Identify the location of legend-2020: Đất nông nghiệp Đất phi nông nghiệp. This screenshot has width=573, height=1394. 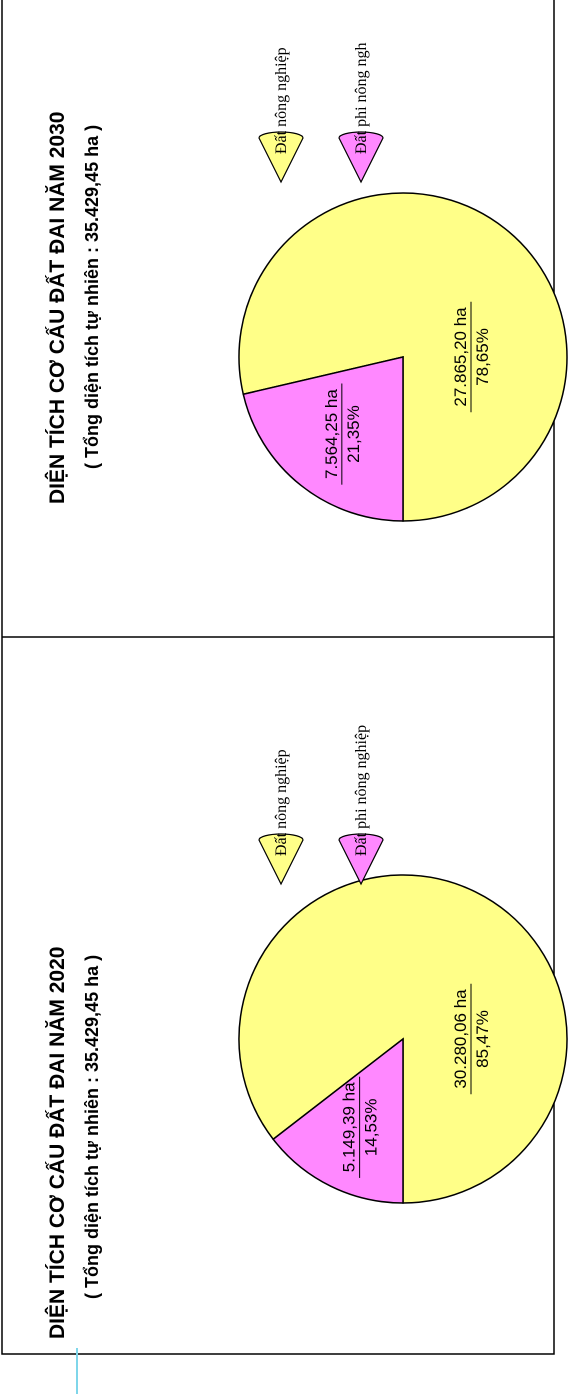
(321, 805).